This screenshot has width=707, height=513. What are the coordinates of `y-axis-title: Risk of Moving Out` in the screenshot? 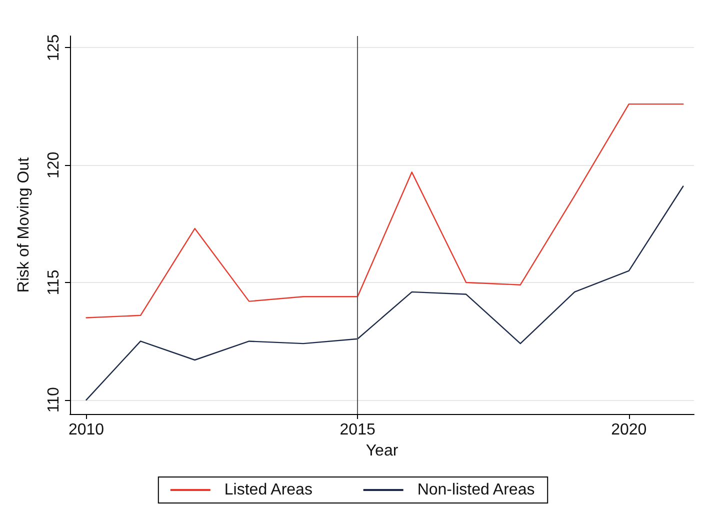 It's located at (24, 224).